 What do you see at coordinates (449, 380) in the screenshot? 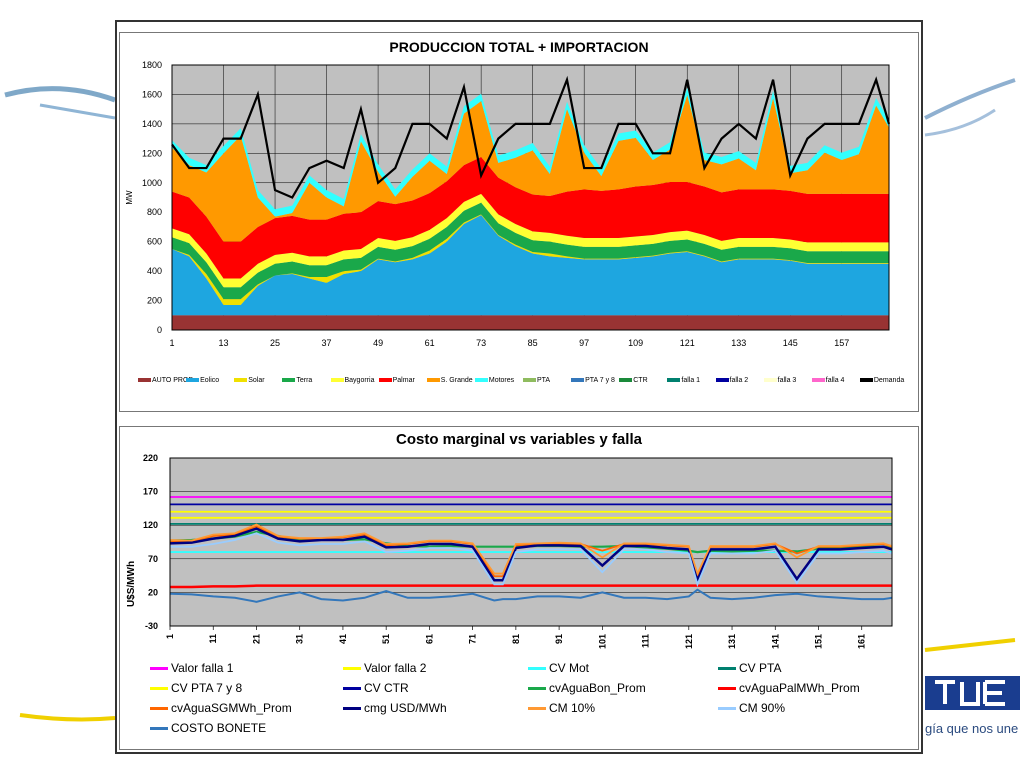
I see `legend-item-s-grande: S. Grande` at bounding box center [449, 380].